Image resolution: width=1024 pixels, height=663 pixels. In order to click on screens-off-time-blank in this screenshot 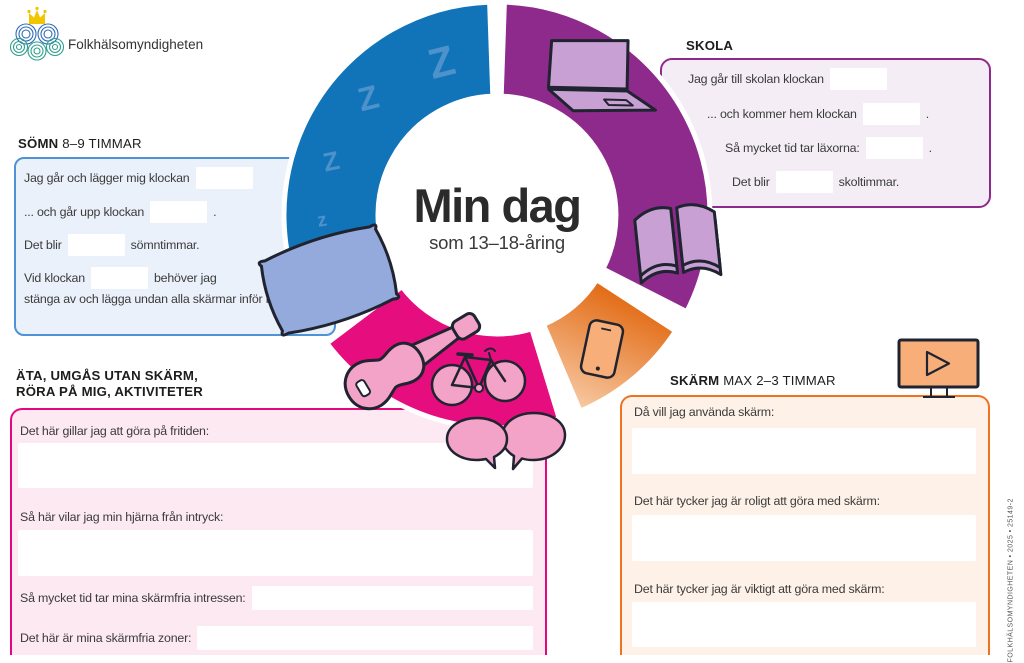, I will do `click(119, 278)`.